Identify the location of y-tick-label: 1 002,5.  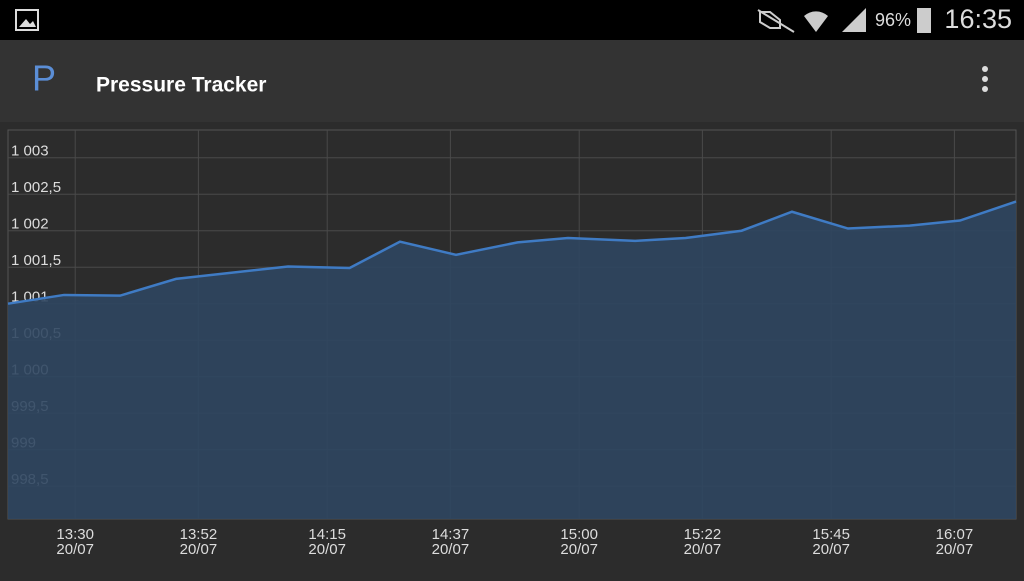
(36, 187).